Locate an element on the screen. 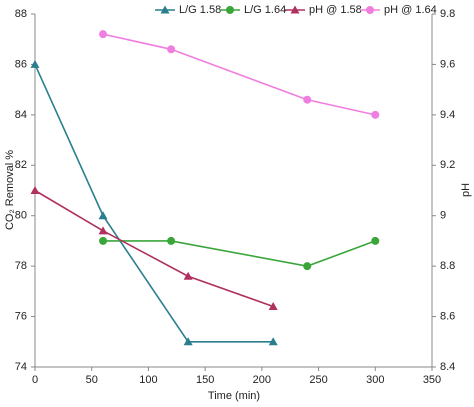 This screenshot has width=474, height=407. y-tick-label: 78 is located at coordinates (21, 266).